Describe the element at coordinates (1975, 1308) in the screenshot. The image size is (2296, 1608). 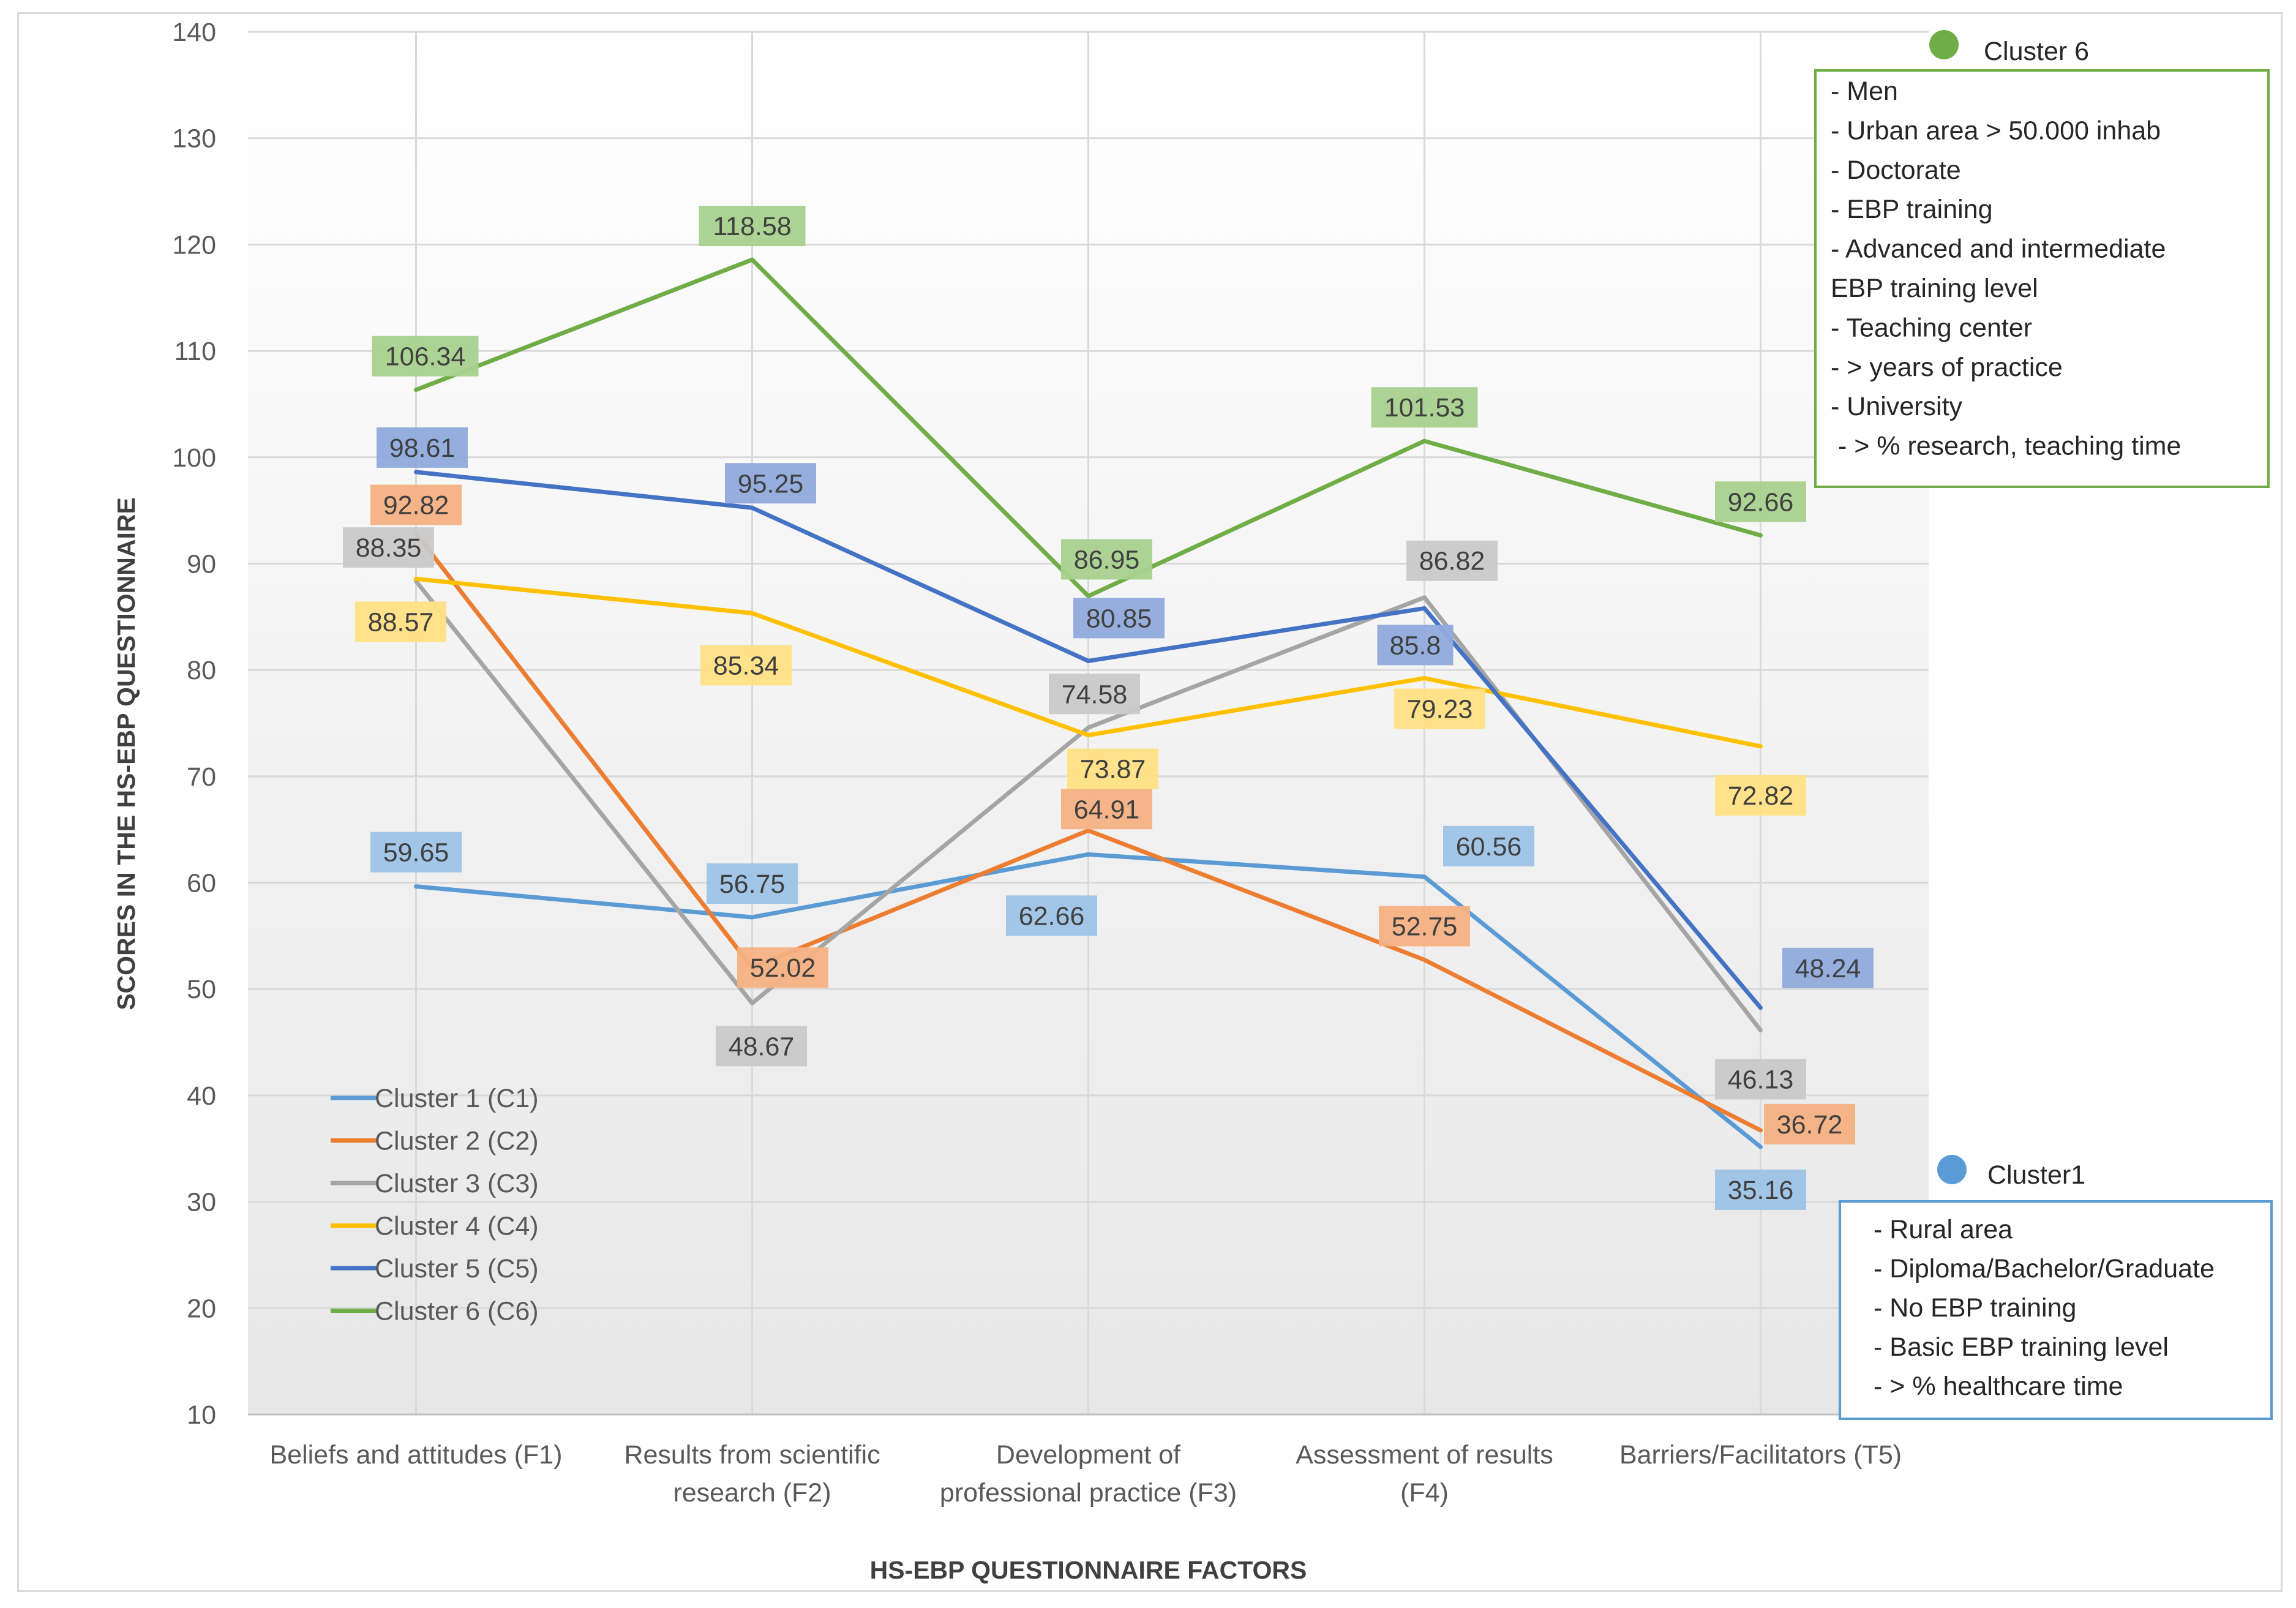
I see `annotation-line: - No EBP training` at that location.